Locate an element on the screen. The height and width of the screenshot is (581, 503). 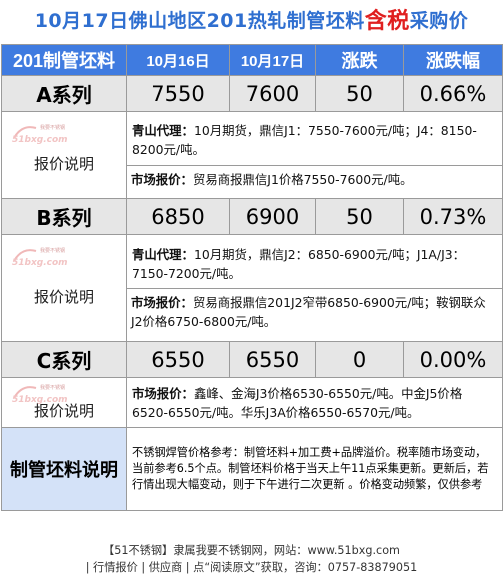
market-quote: 市场报价：贸易商报鼎信J1价格7550-7600元/吨。 is located at coordinates (314, 177).